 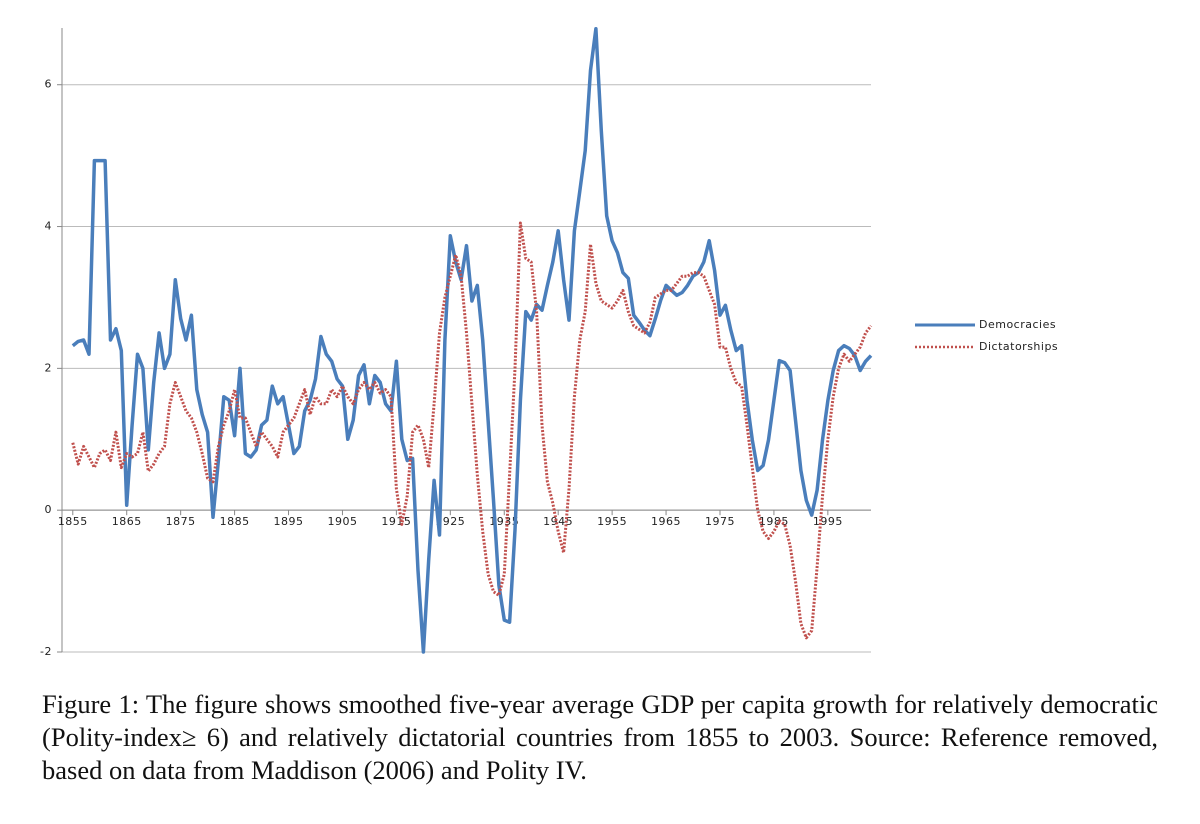 What do you see at coordinates (828, 521) in the screenshot?
I see `x-tick-label: 1995` at bounding box center [828, 521].